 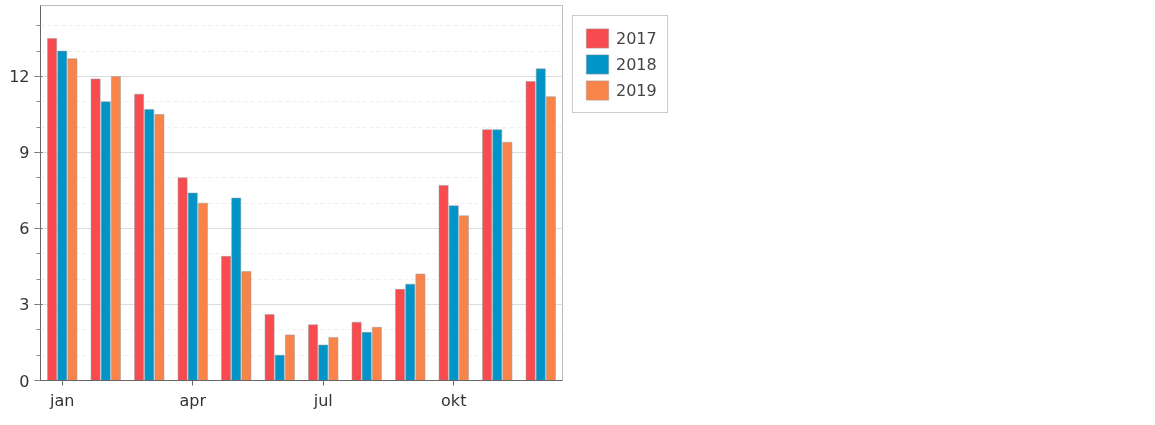 What do you see at coordinates (322, 400) in the screenshot?
I see `x-tick-label: jul` at bounding box center [322, 400].